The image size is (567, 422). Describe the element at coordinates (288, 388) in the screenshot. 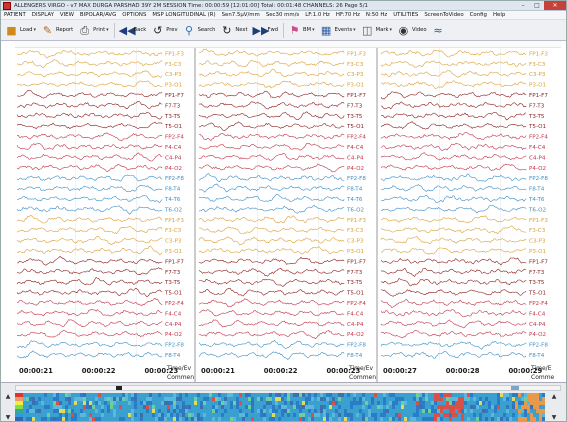

I see `page-scrollbar` at that location.